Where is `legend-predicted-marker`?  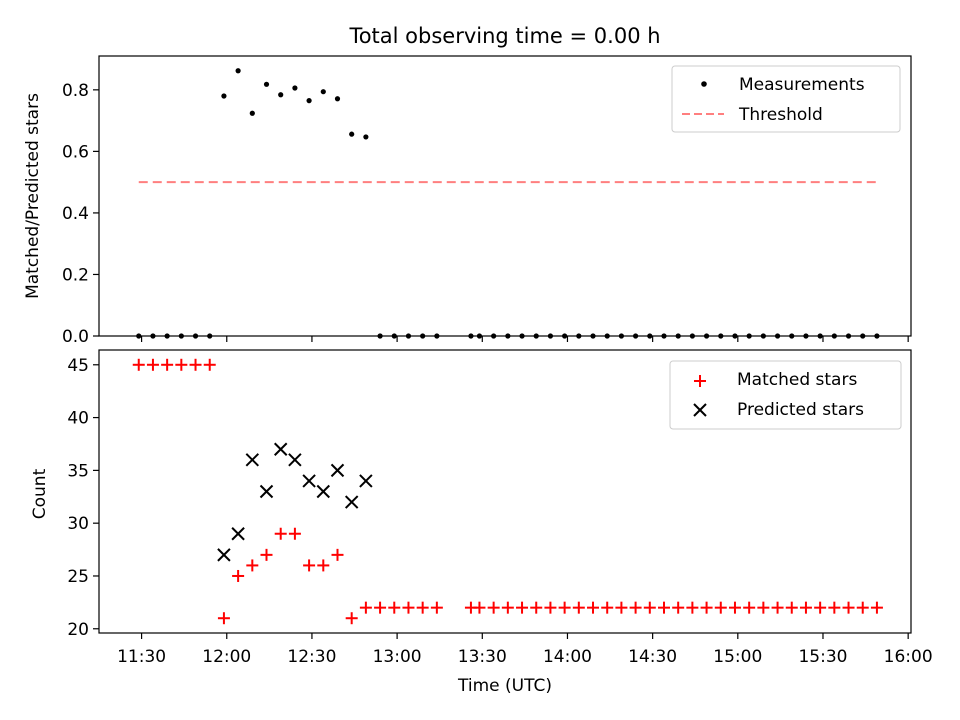 legend-predicted-marker is located at coordinates (700, 410).